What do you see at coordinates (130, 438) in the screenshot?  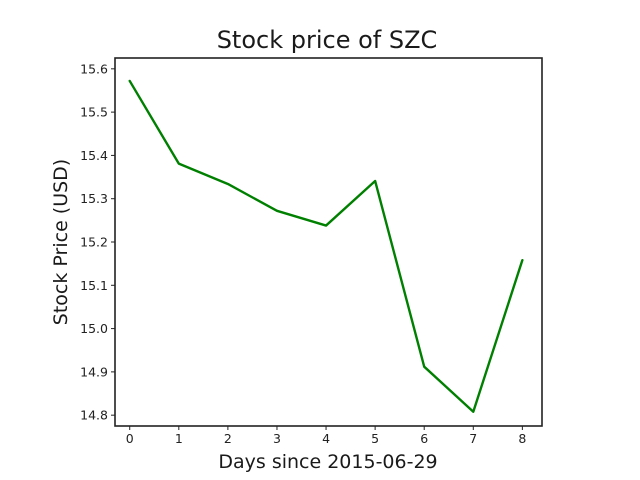 I see `x-tick-label: 0` at bounding box center [130, 438].